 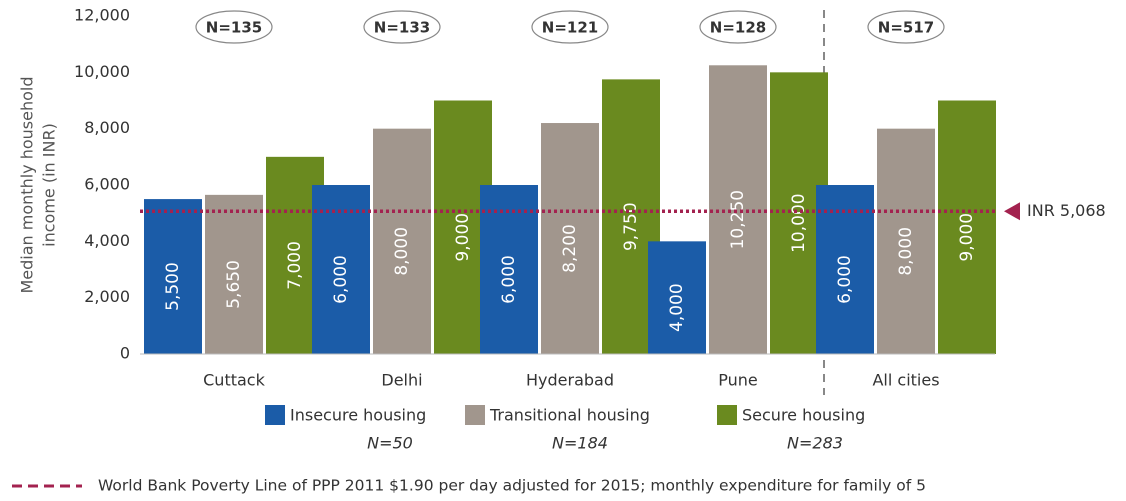 I want to click on n-label: N=135, so click(x=234, y=28).